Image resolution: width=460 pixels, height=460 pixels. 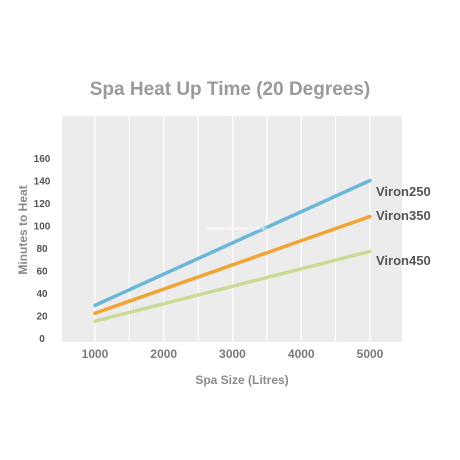 What do you see at coordinates (403, 260) in the screenshot?
I see `series-label-viron450: Viron450` at bounding box center [403, 260].